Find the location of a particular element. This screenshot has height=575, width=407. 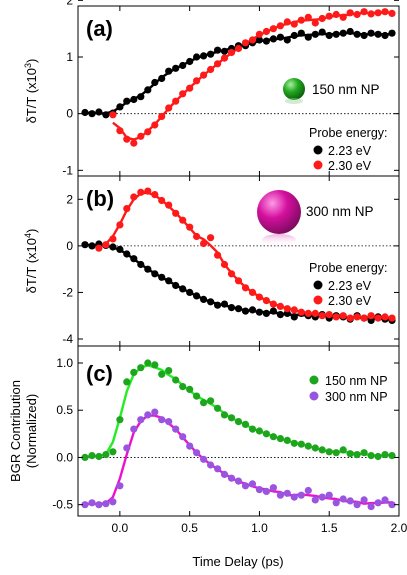

x-tick-label-1: 0.5 is located at coordinates (189, 528).